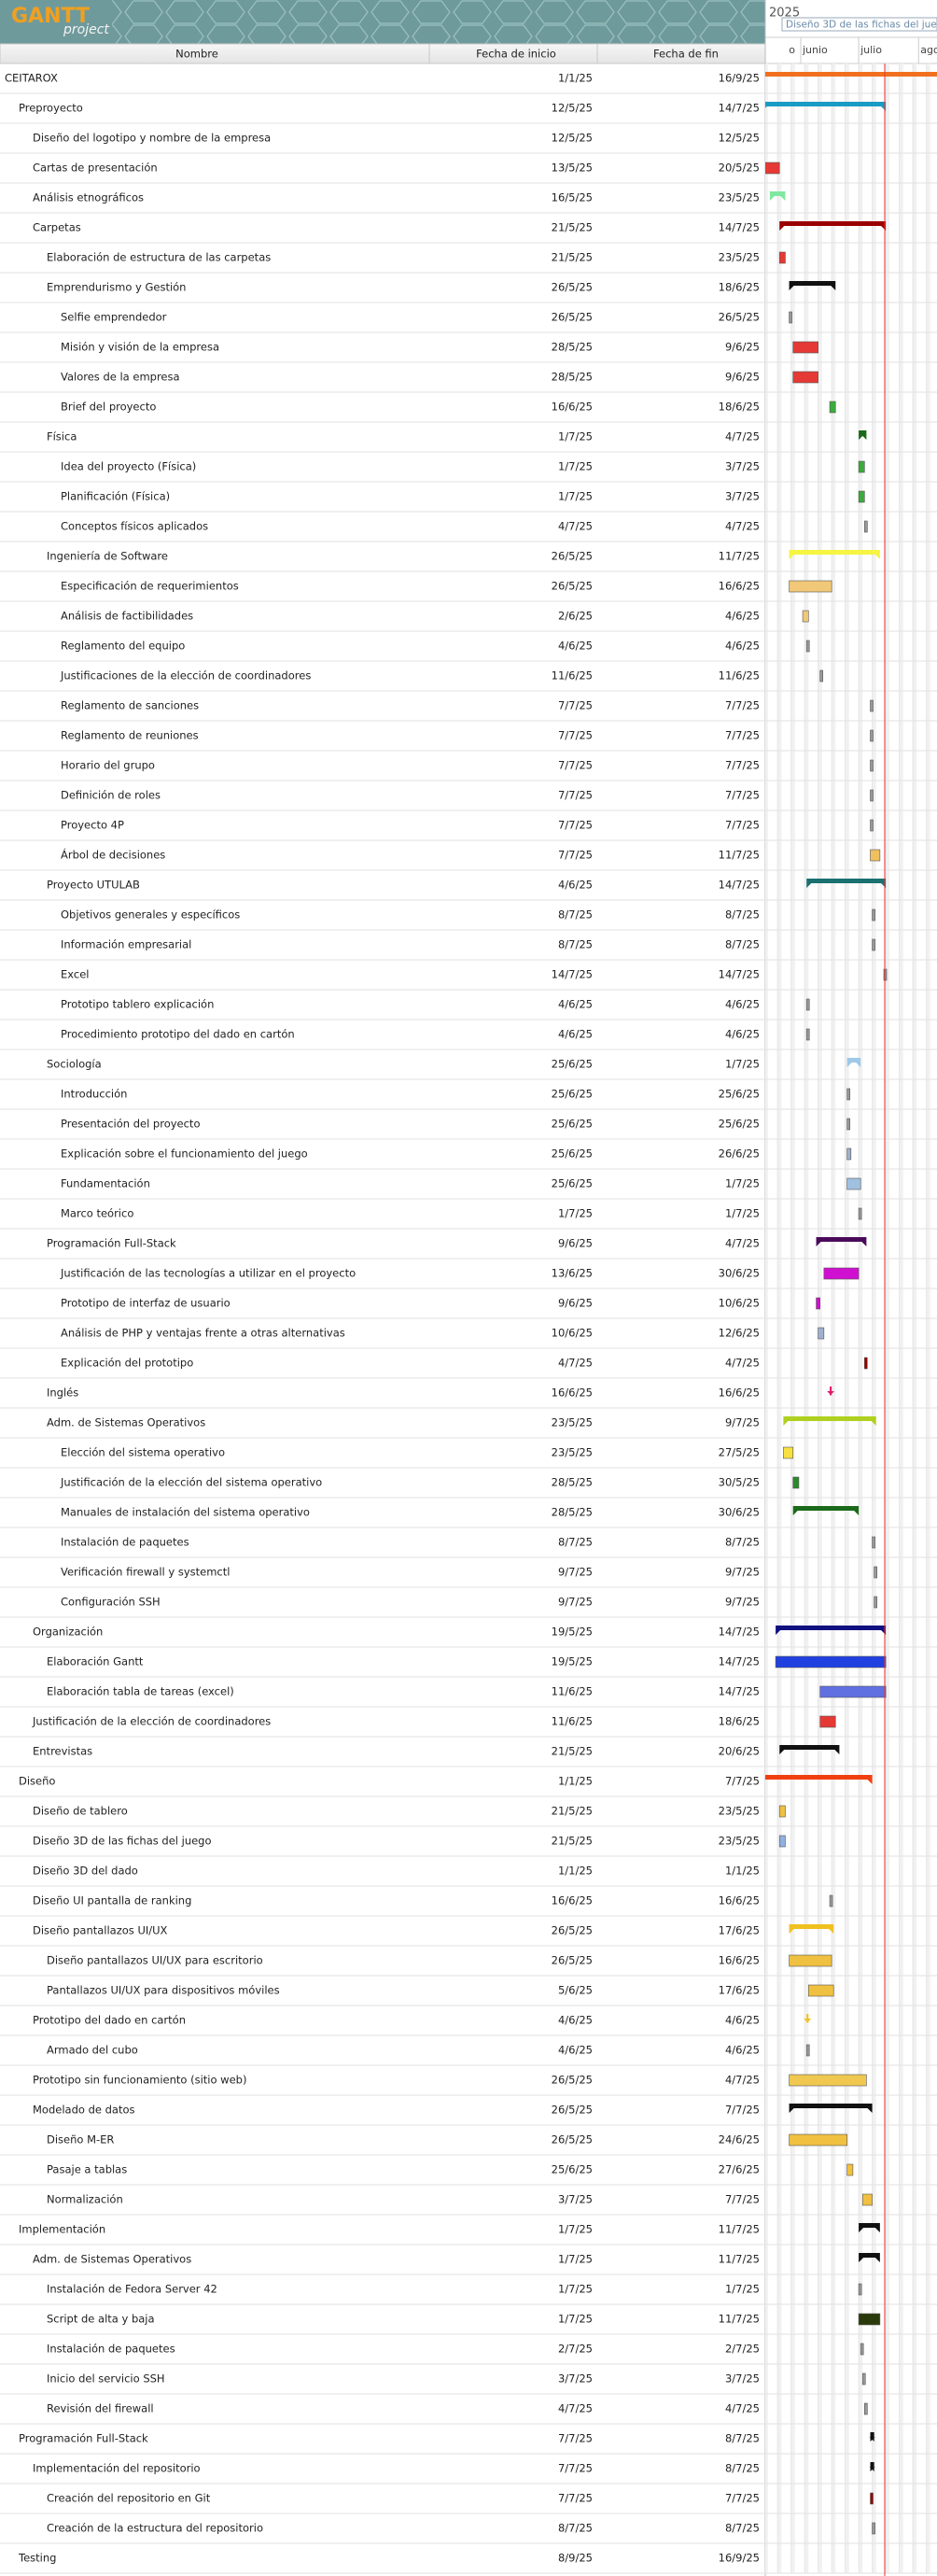 This screenshot has height=2576, width=937. What do you see at coordinates (57, 227) in the screenshot?
I see `task-name: Carpetas` at bounding box center [57, 227].